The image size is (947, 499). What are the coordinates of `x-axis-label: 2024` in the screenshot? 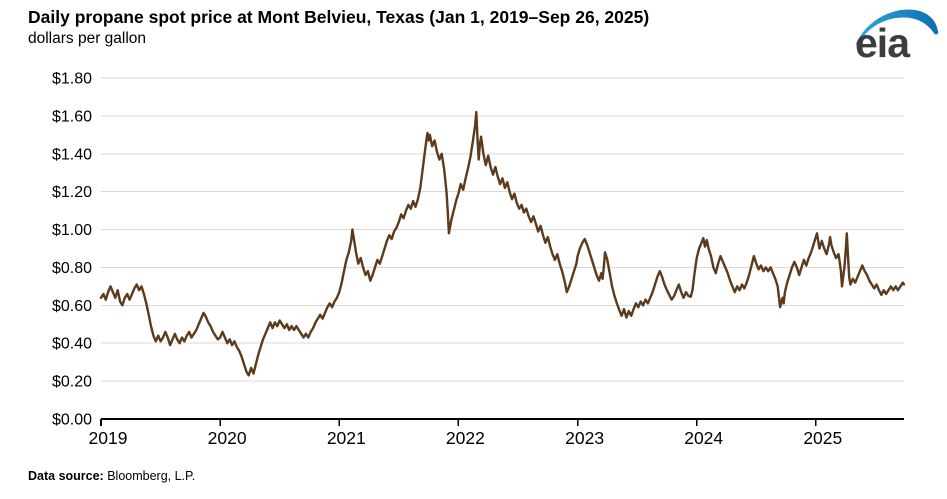 It's located at (703, 438).